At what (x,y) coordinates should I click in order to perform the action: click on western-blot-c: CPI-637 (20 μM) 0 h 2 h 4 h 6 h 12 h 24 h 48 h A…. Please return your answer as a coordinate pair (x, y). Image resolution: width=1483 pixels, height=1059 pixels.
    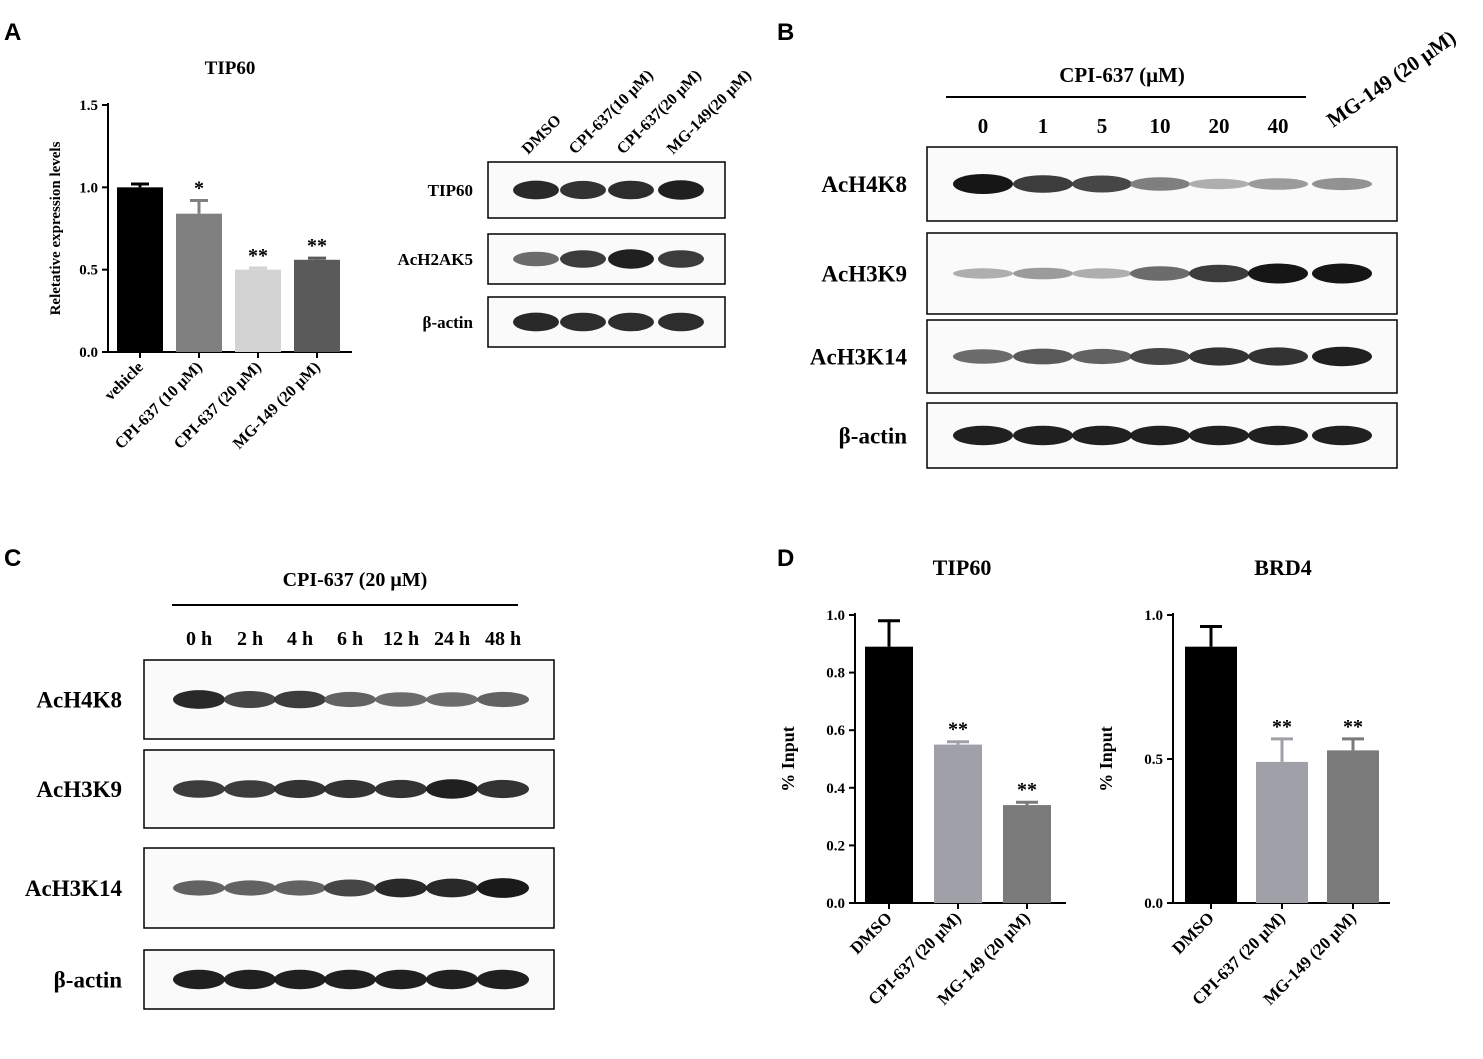
    Looking at the image, I should click on (290, 789).